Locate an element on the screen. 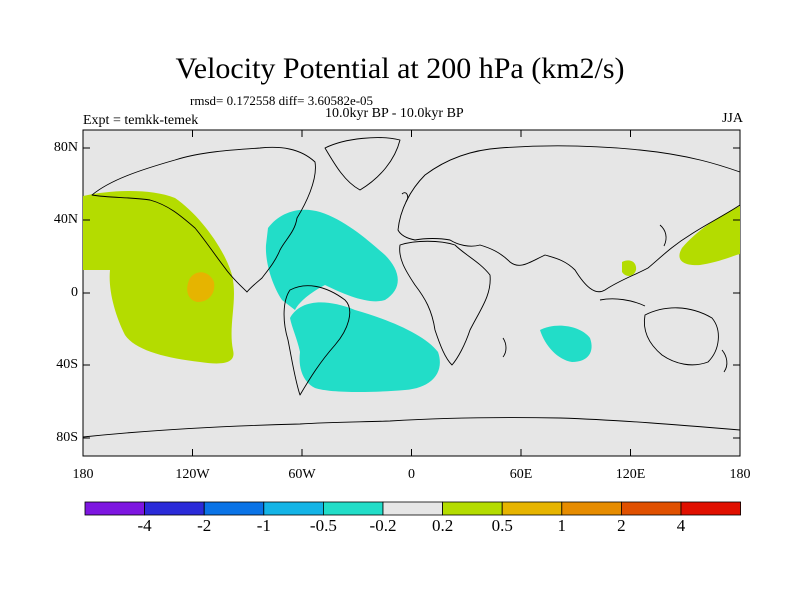 This screenshot has height=600, width=800. anomaly-philippine-positive is located at coordinates (629, 268).